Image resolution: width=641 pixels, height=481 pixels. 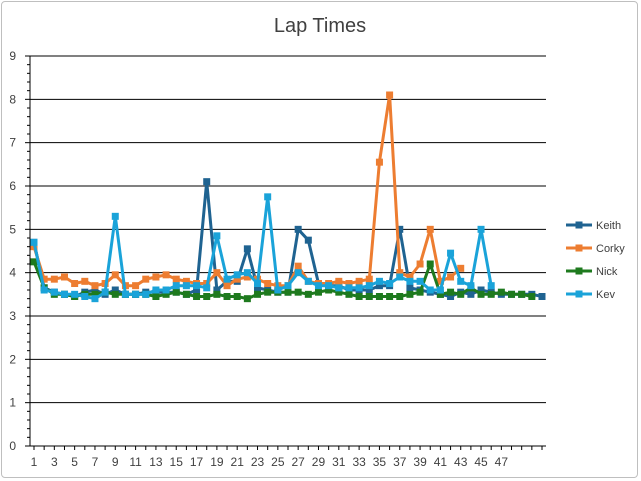 I want to click on y-tick-label: 0, so click(x=12, y=446).